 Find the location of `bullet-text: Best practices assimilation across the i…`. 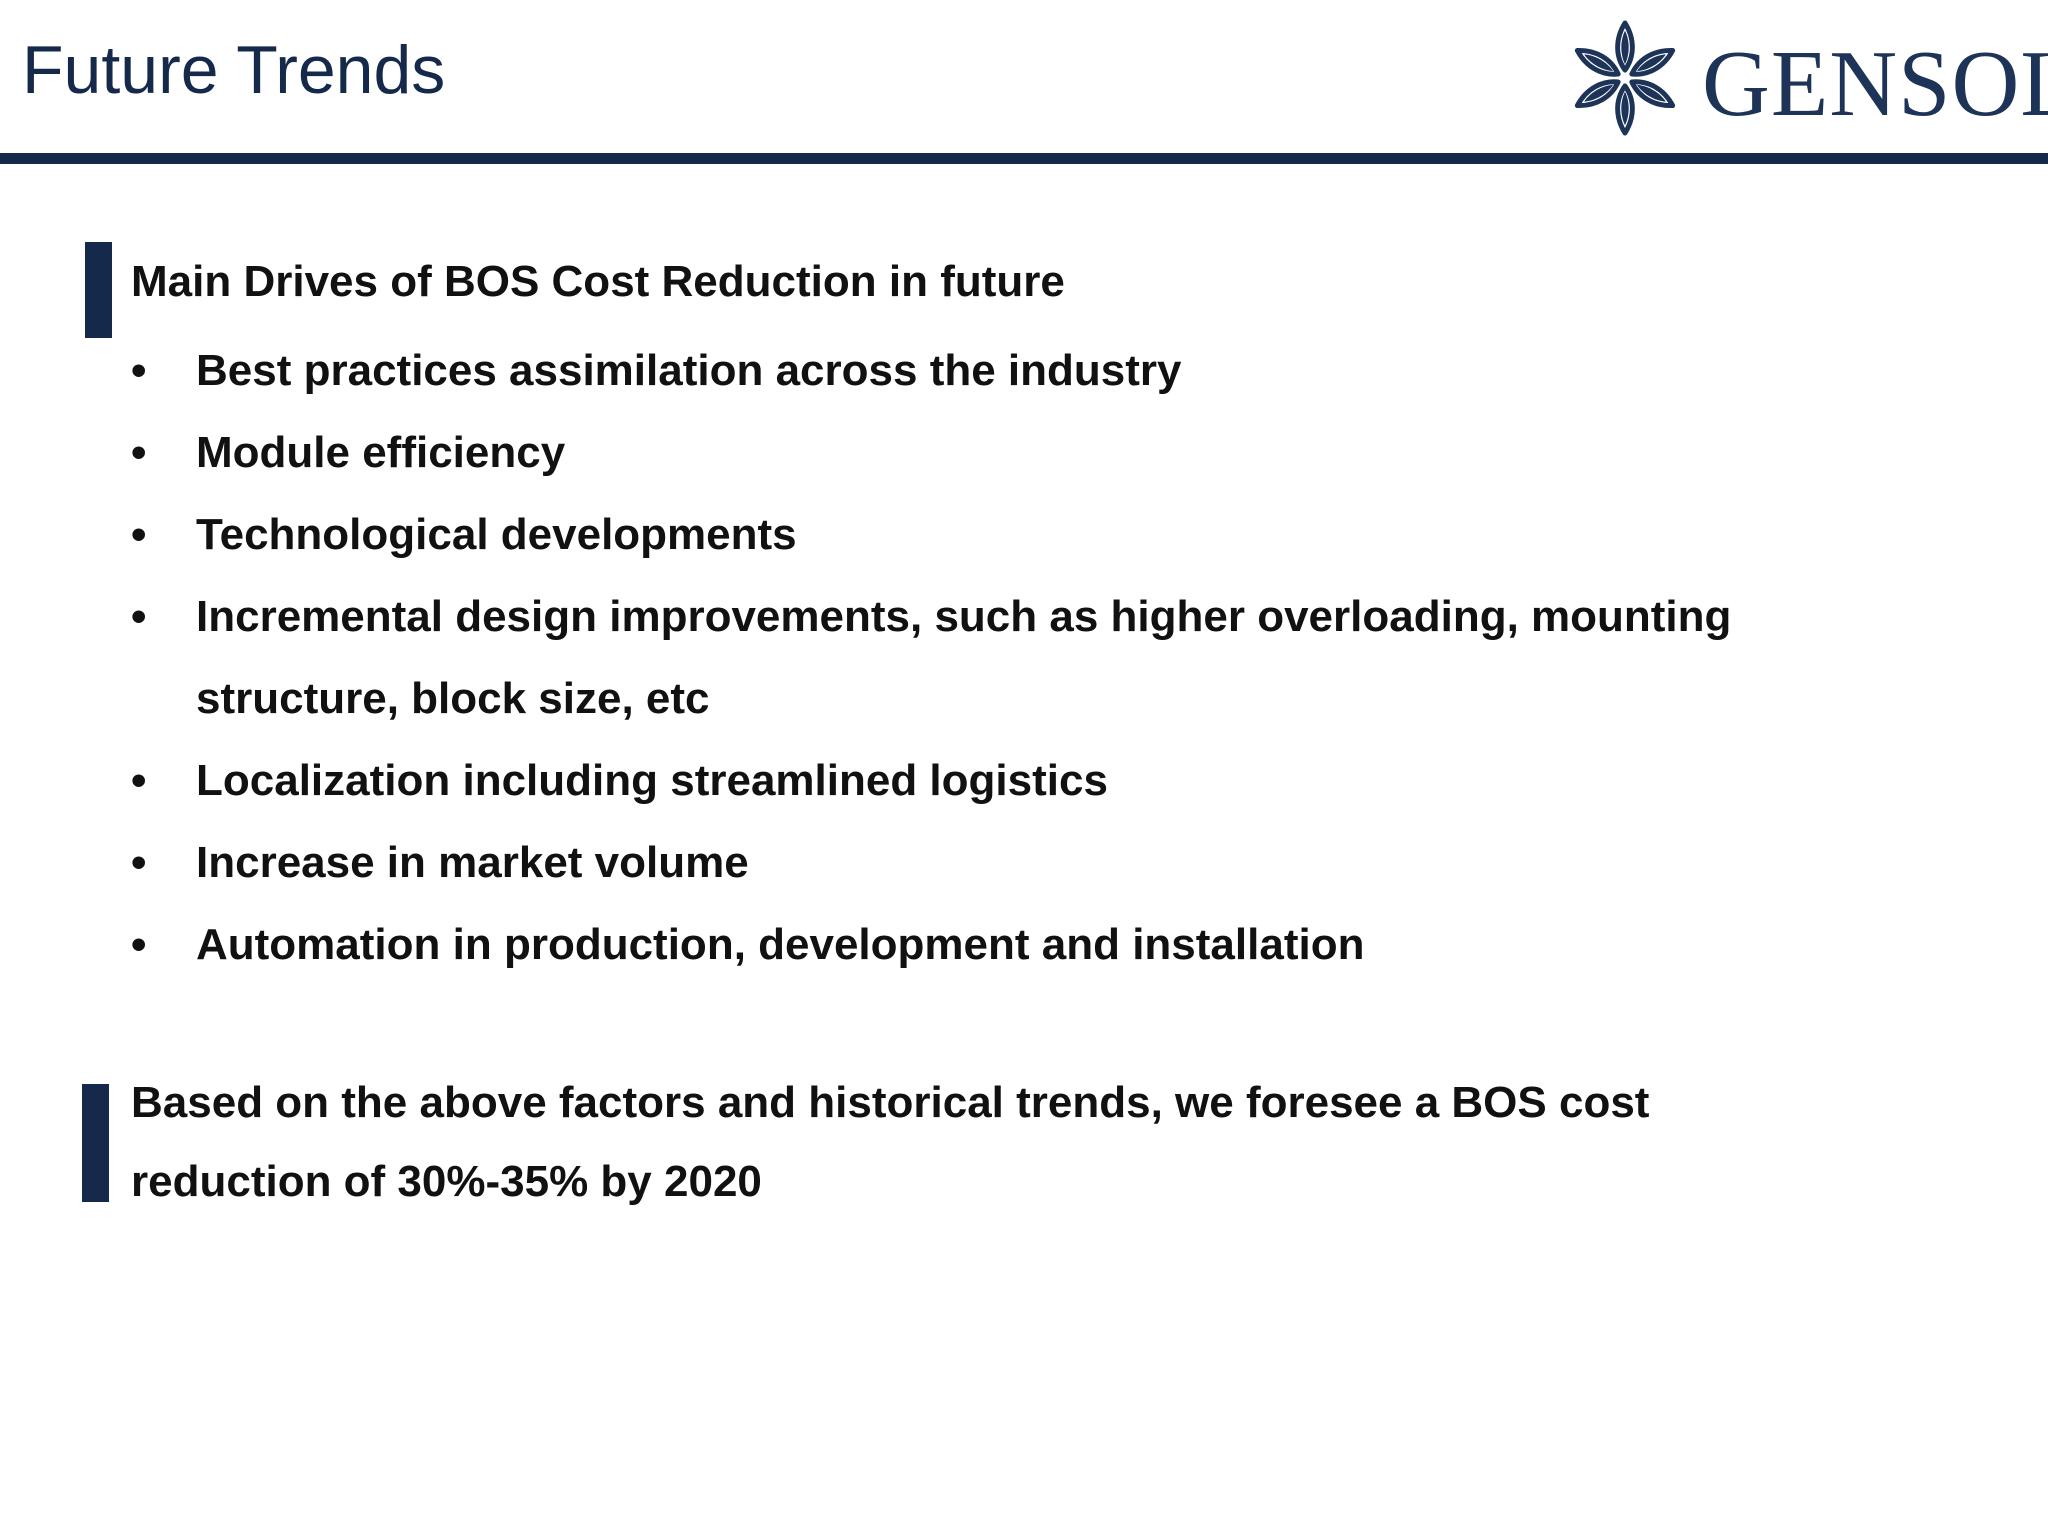

bullet-text: Best practices assimilation across the i… is located at coordinates (689, 370).